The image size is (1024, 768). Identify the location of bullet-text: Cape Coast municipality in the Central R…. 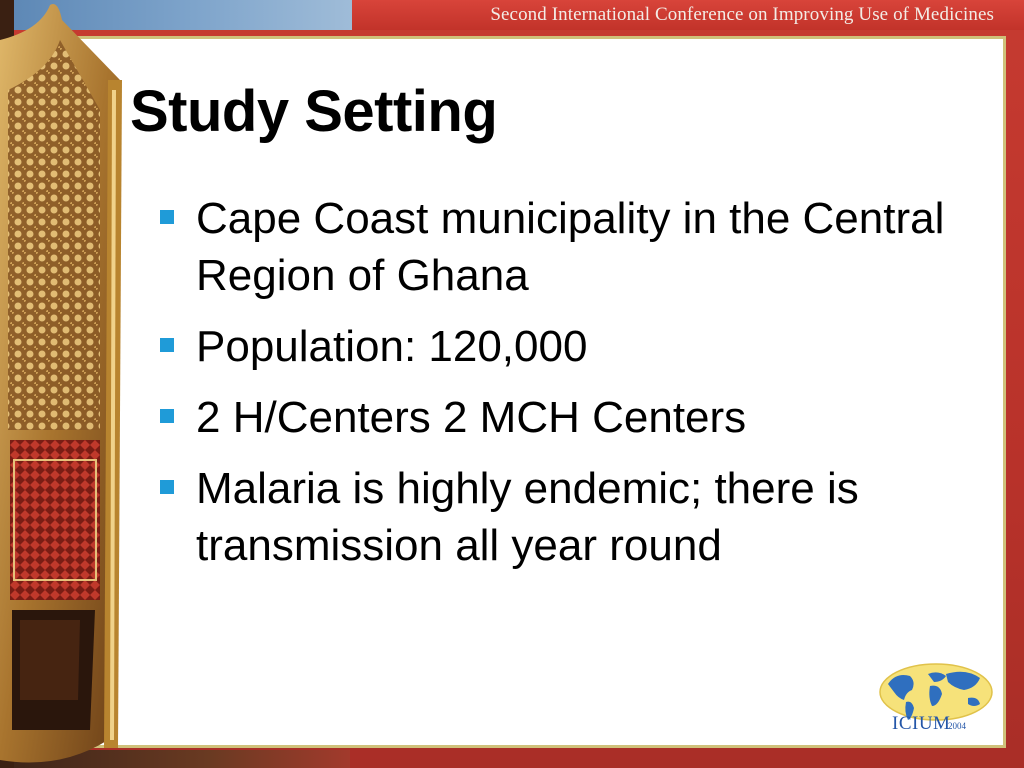
(570, 247).